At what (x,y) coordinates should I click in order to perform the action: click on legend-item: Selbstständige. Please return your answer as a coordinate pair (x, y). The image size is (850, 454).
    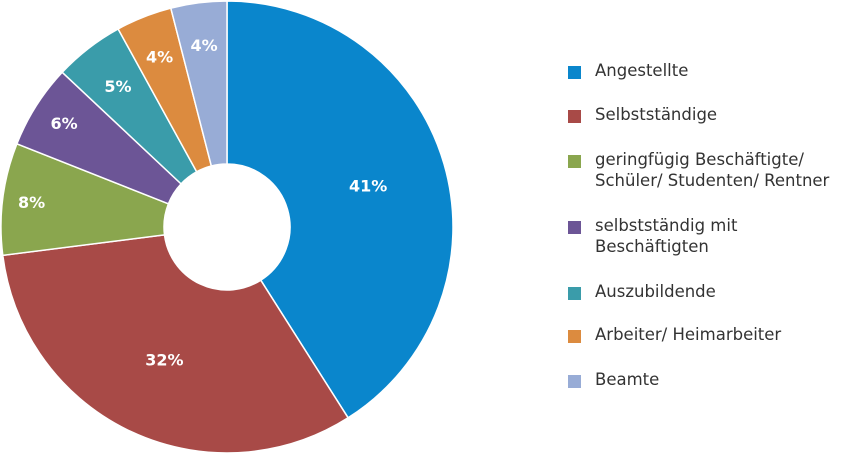
    Looking at the image, I should click on (642, 114).